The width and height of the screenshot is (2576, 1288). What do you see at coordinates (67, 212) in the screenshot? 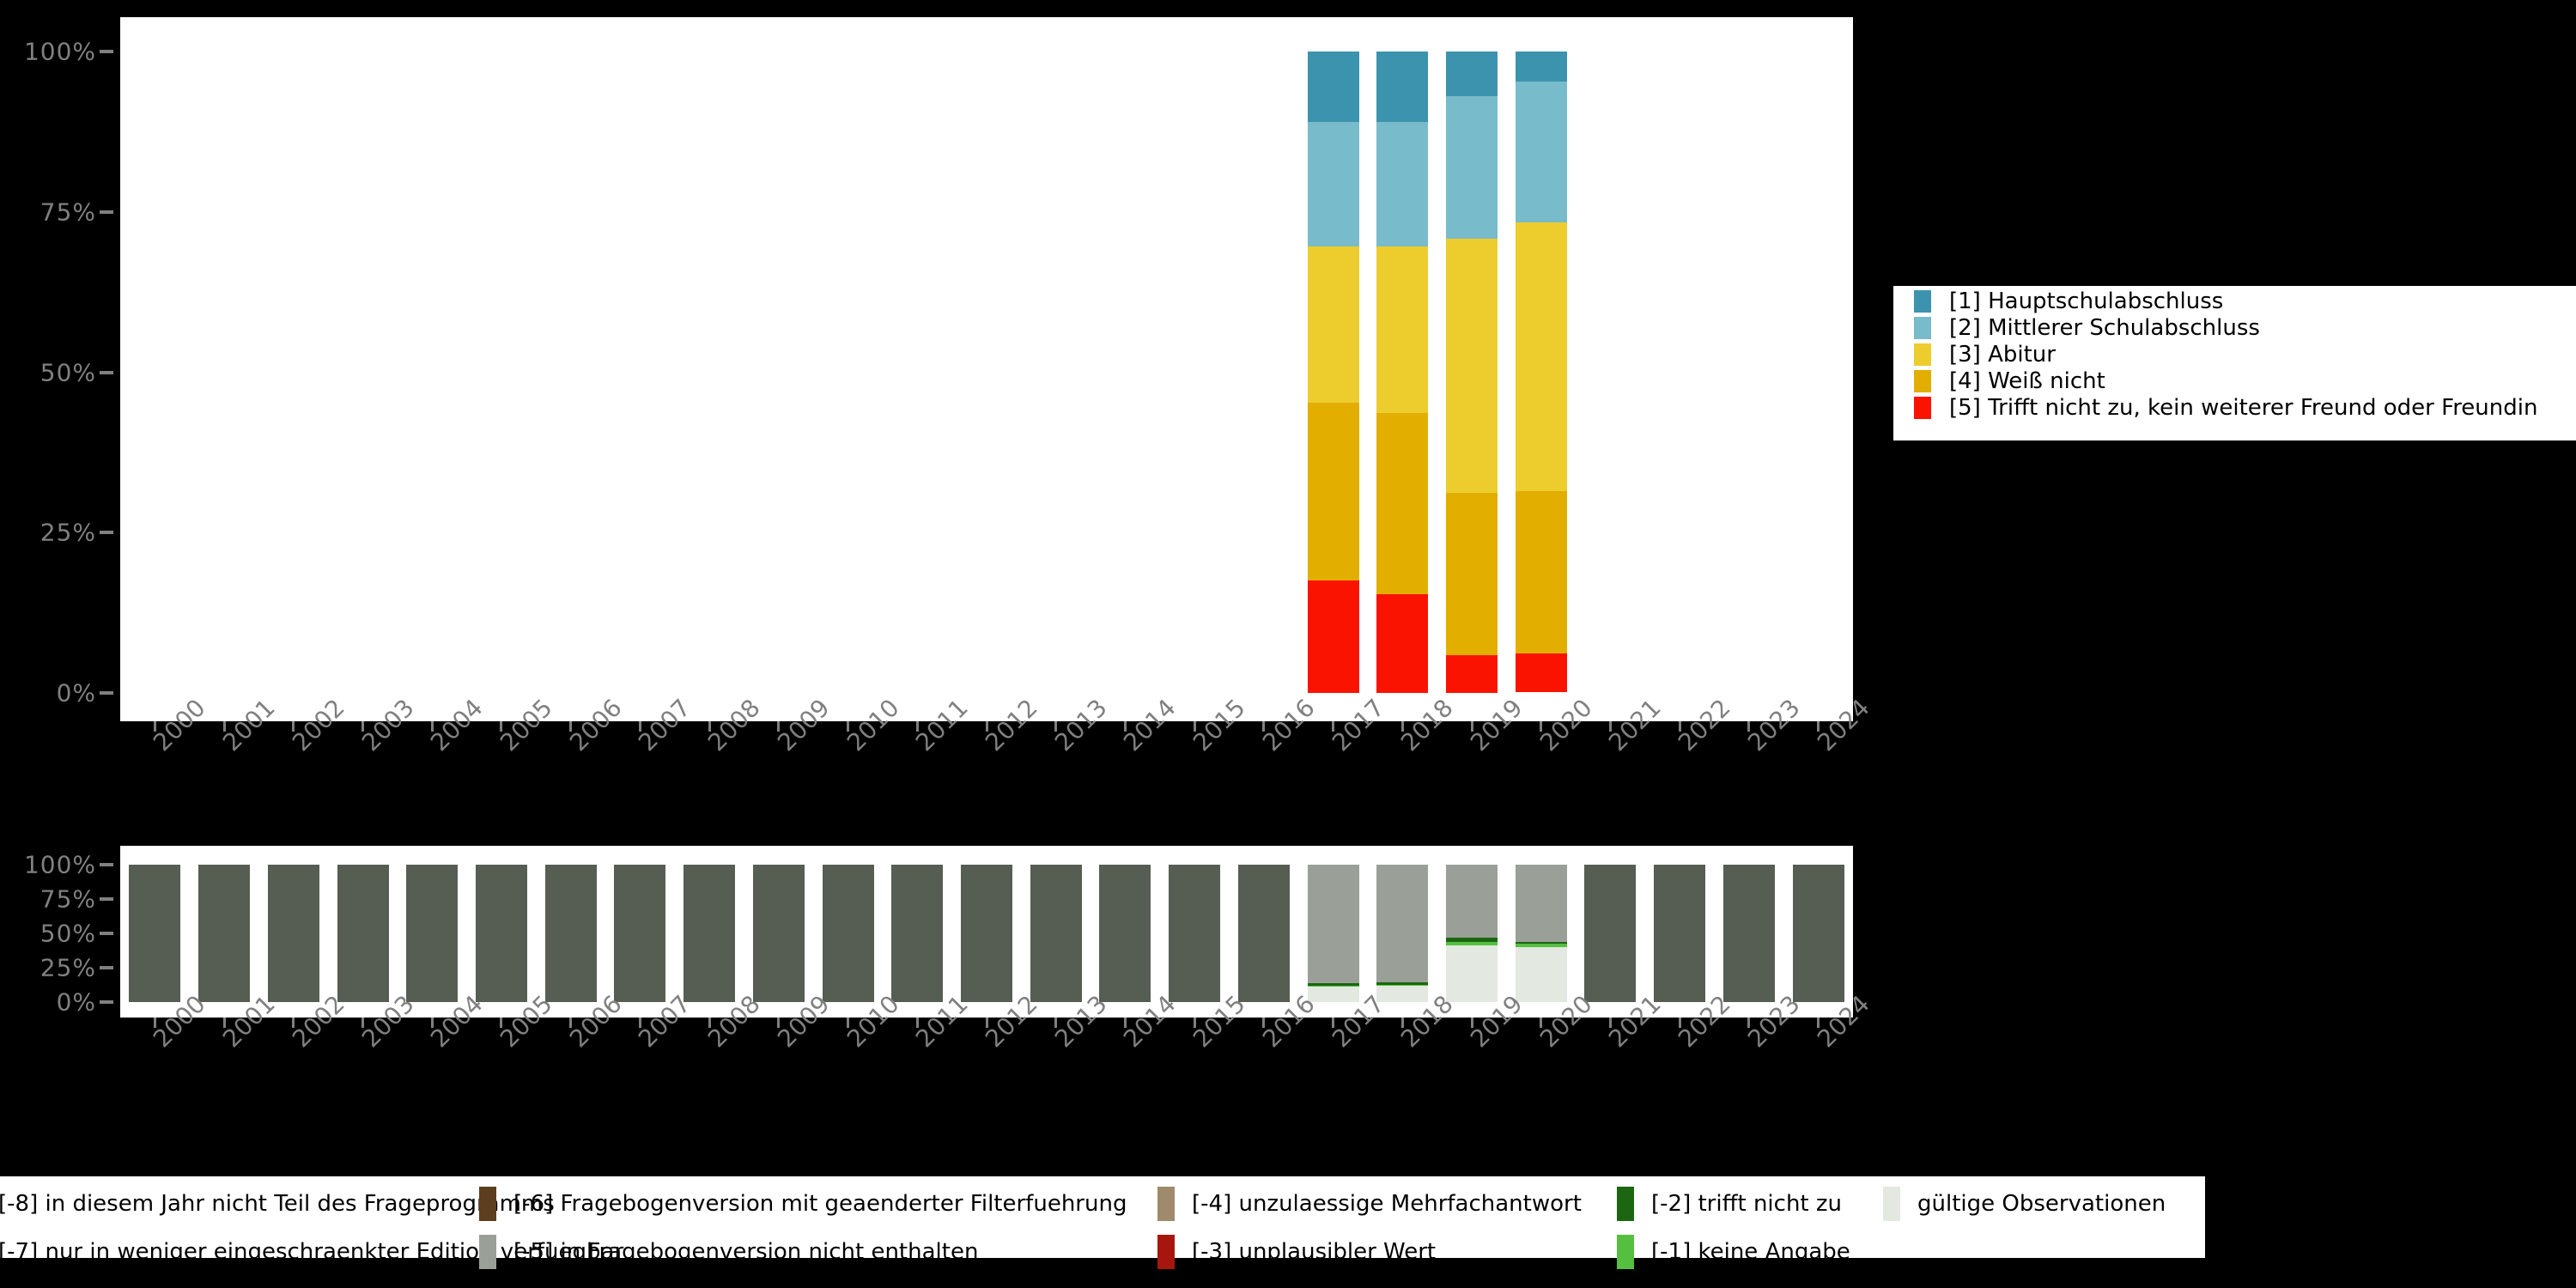
I see `main-y-tick-label: 75%` at bounding box center [67, 212].